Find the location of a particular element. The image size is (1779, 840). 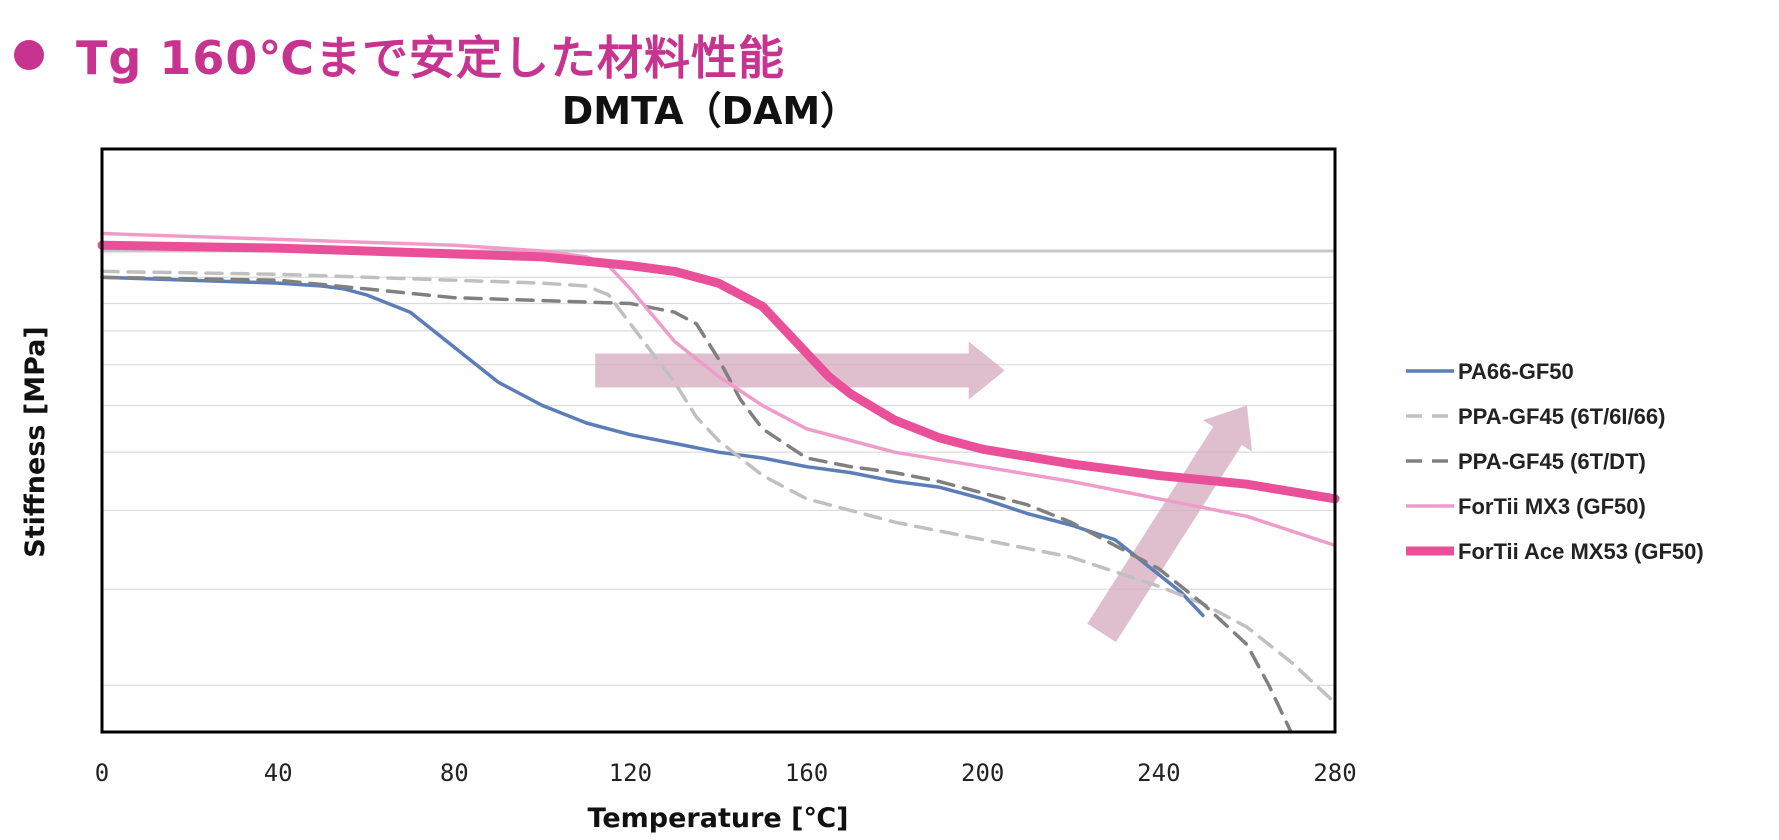

legend-label: PA66-GF50 is located at coordinates (1516, 371).